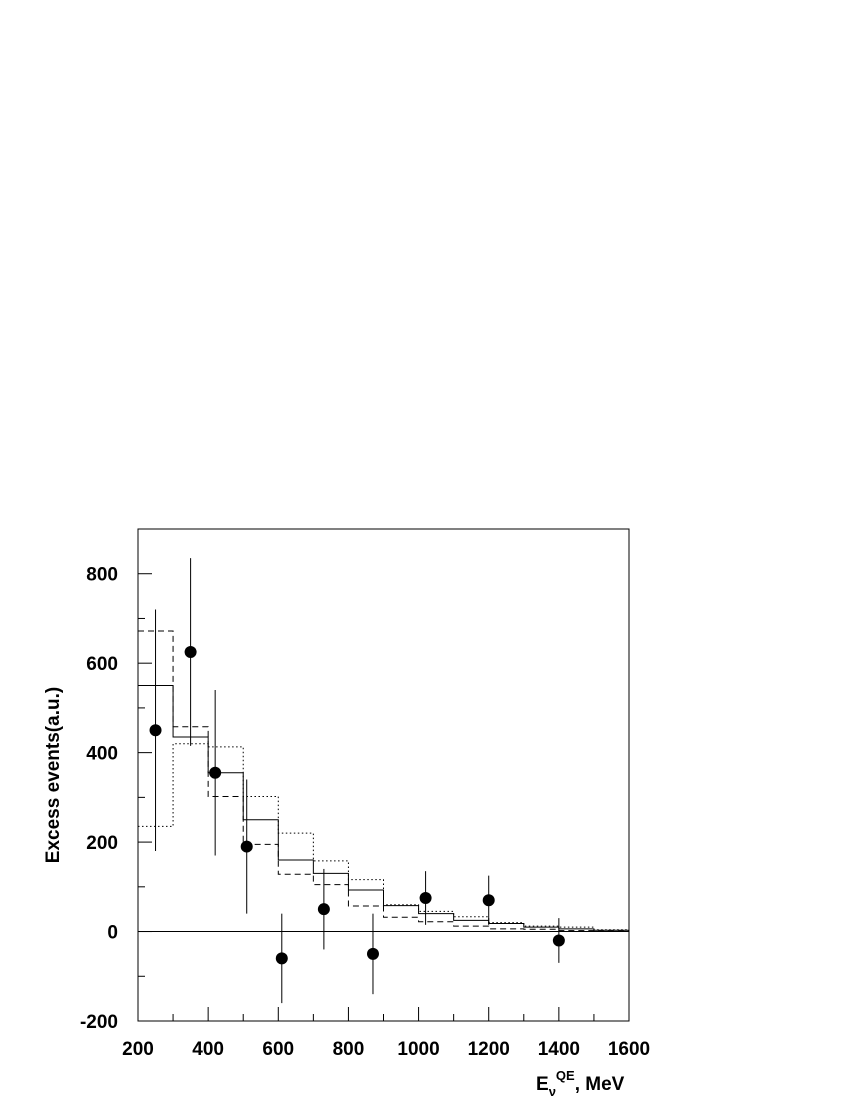 Image resolution: width=850 pixels, height=1100 pixels. What do you see at coordinates (102, 575) in the screenshot?
I see `y-tick-label: 800` at bounding box center [102, 575].